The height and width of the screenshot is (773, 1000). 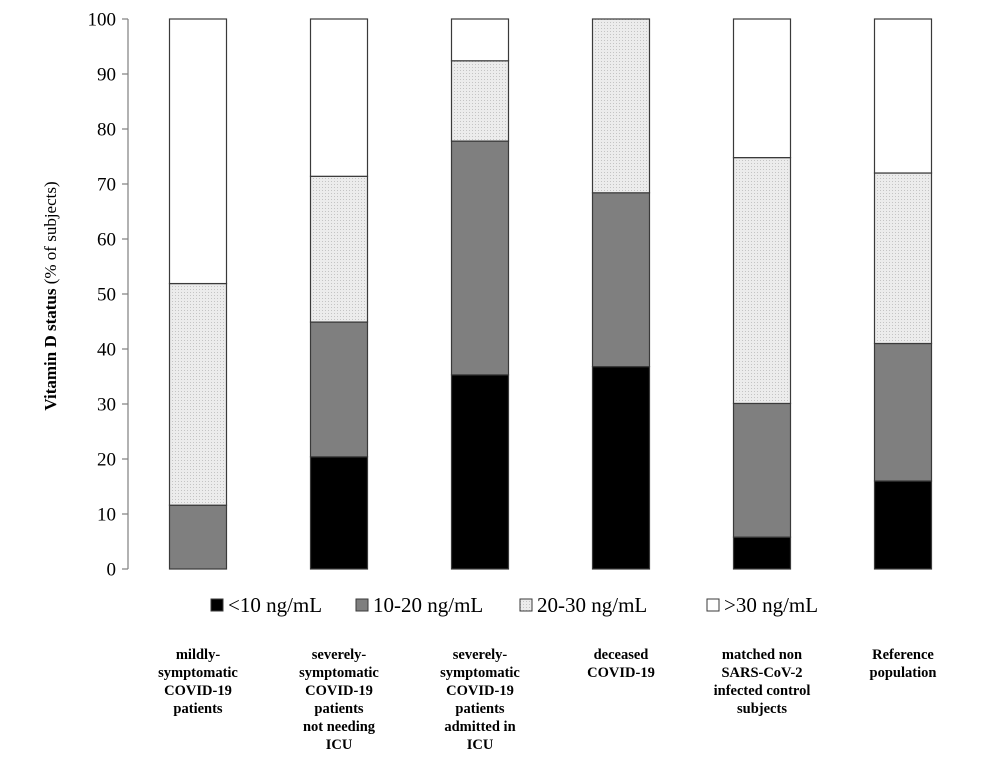 What do you see at coordinates (428, 605) in the screenshot?
I see `legend-label: 10-20 ng/mL` at bounding box center [428, 605].